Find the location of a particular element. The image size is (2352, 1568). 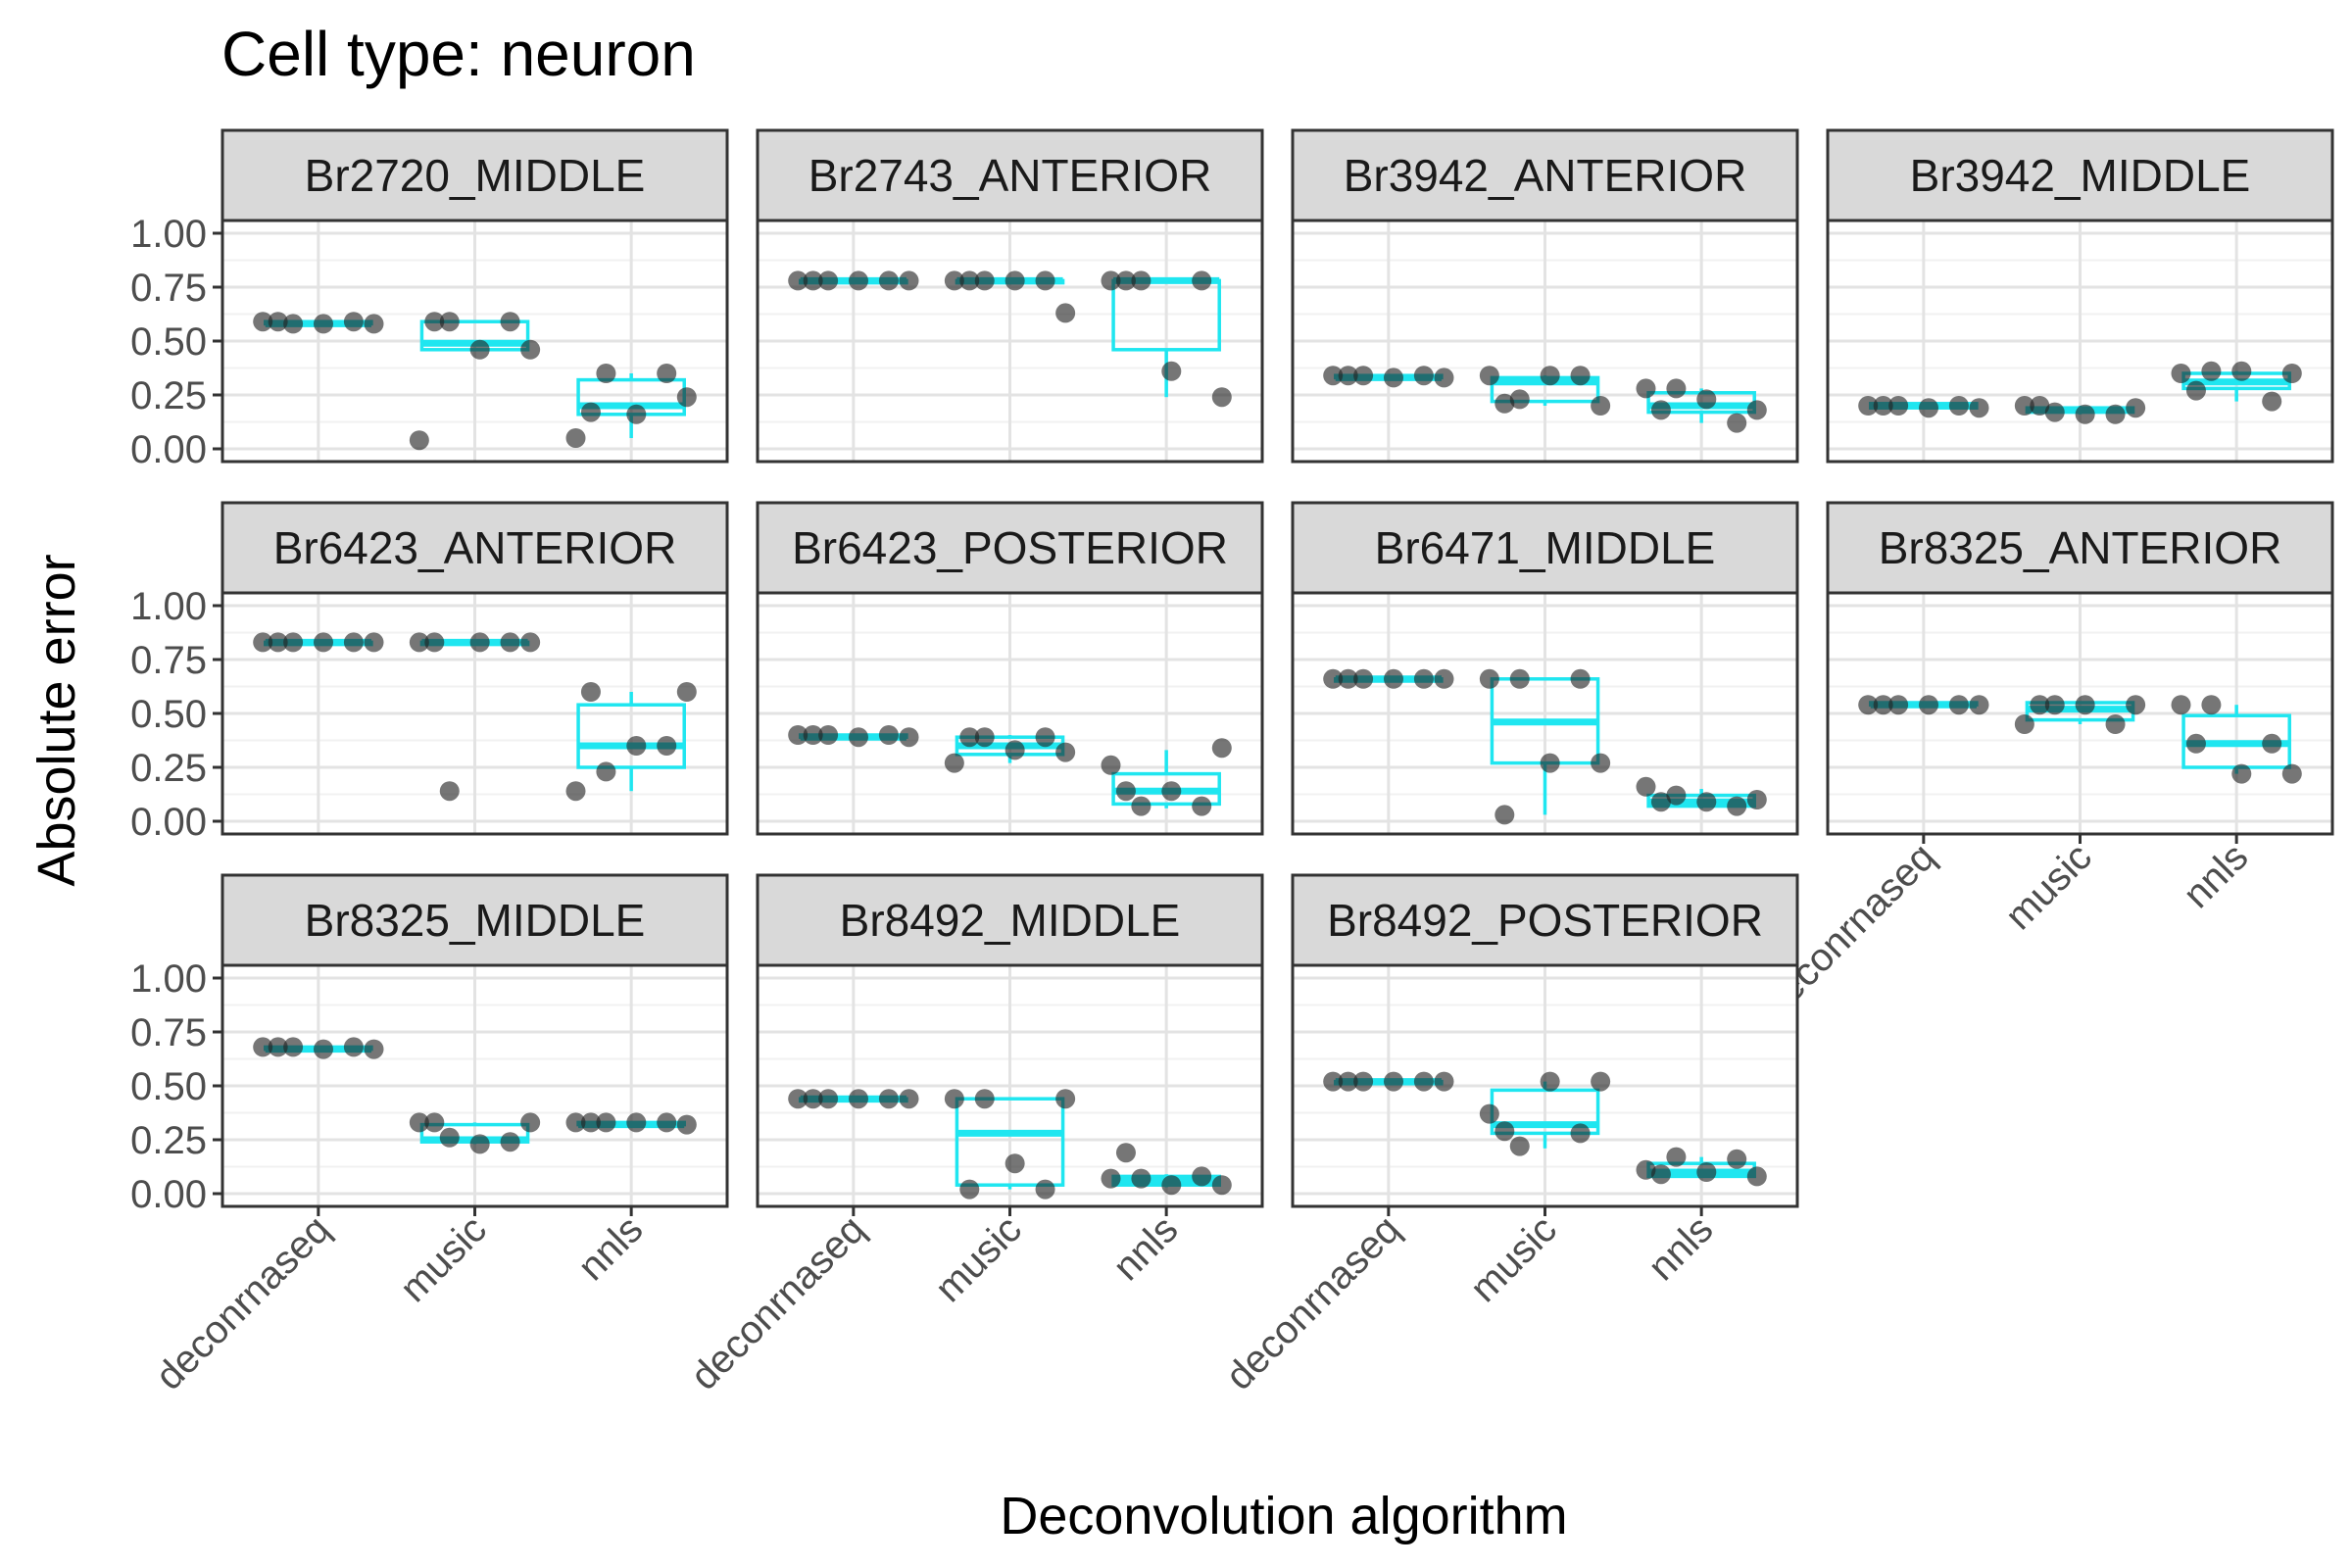

facet-panel: Br6423_ANTERIOR 0.00 0.25 0.50 0.75 1.00 is located at coordinates (429, 672).